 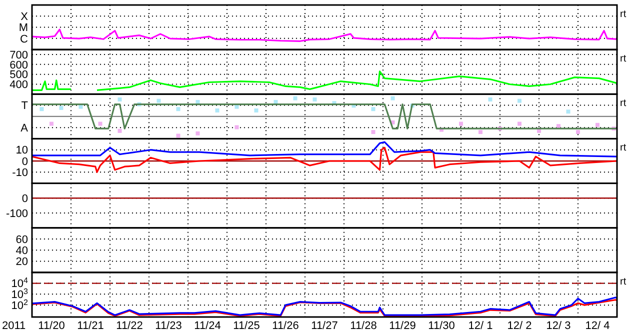 I want to click on y-tick-label: 500, so click(x=19, y=75).